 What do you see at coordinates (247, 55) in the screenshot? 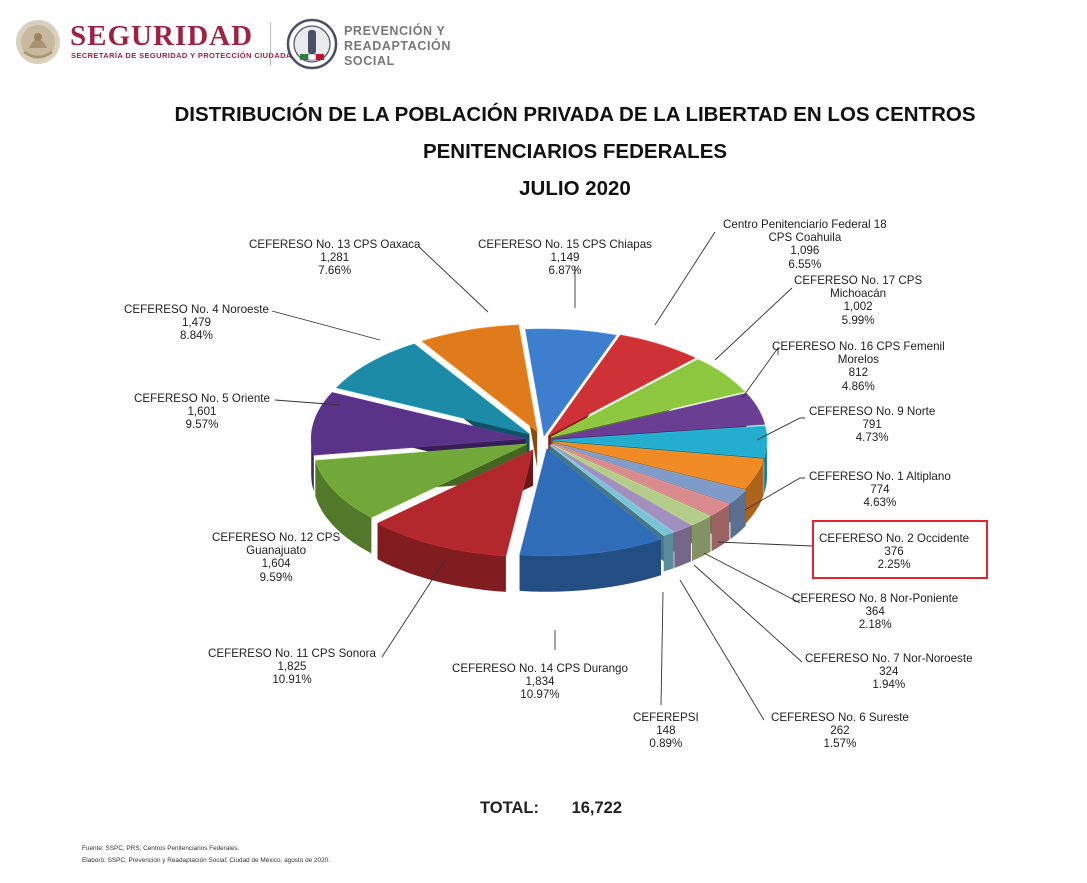
I see `brand-subtitle-line: Y PROTECCIÓN CIUDADANA` at bounding box center [247, 55].